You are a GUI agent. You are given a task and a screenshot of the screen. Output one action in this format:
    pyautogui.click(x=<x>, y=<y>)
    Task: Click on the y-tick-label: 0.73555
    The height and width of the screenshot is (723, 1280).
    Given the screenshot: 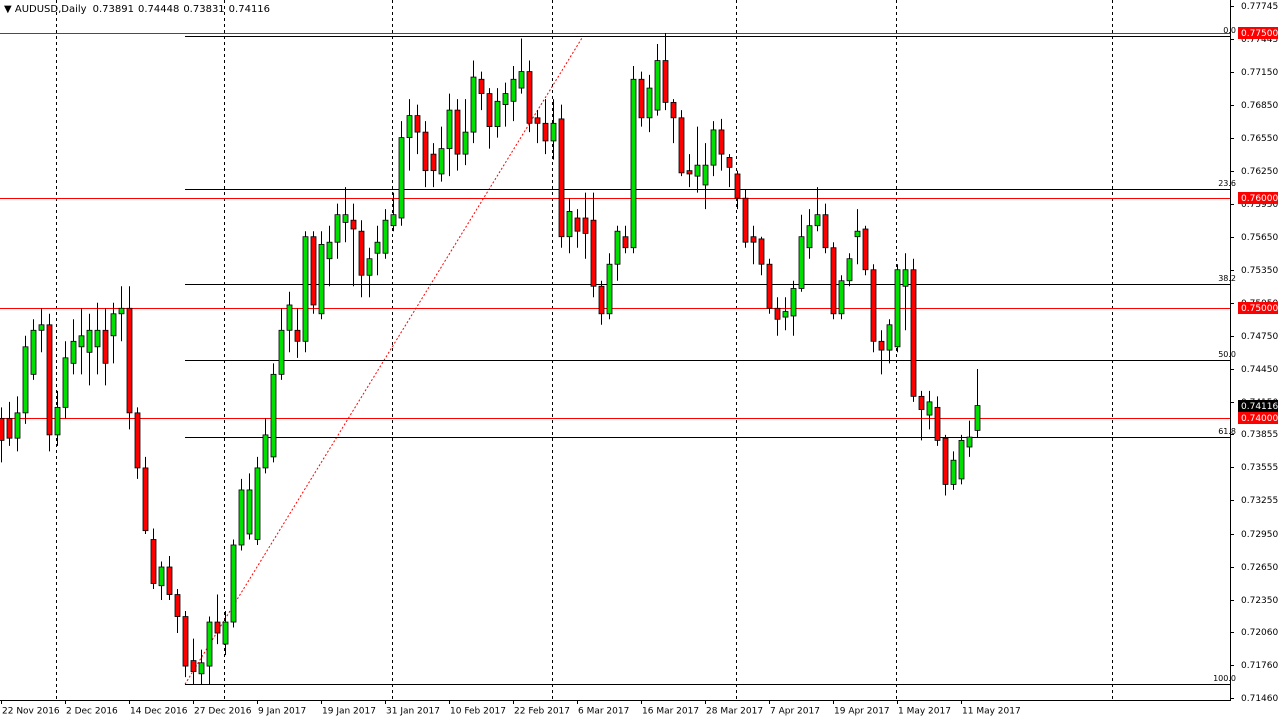 What is the action you would take?
    pyautogui.click(x=1259, y=468)
    